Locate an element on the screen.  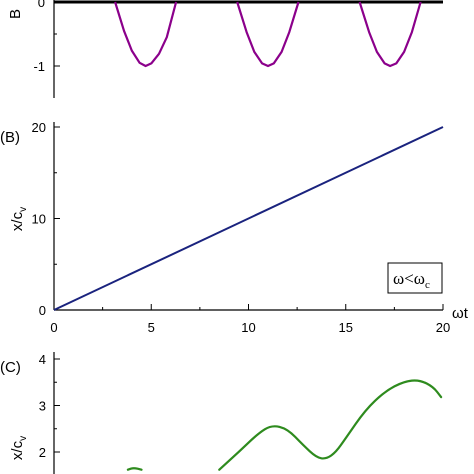
panel-b-xtick-label: 5 is located at coordinates (151, 327).